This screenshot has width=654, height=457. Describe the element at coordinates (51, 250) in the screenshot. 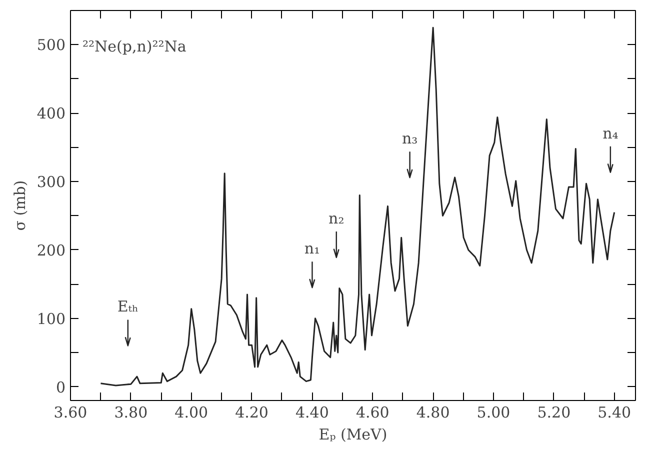

I see `y-tick-label: 200` at that location.